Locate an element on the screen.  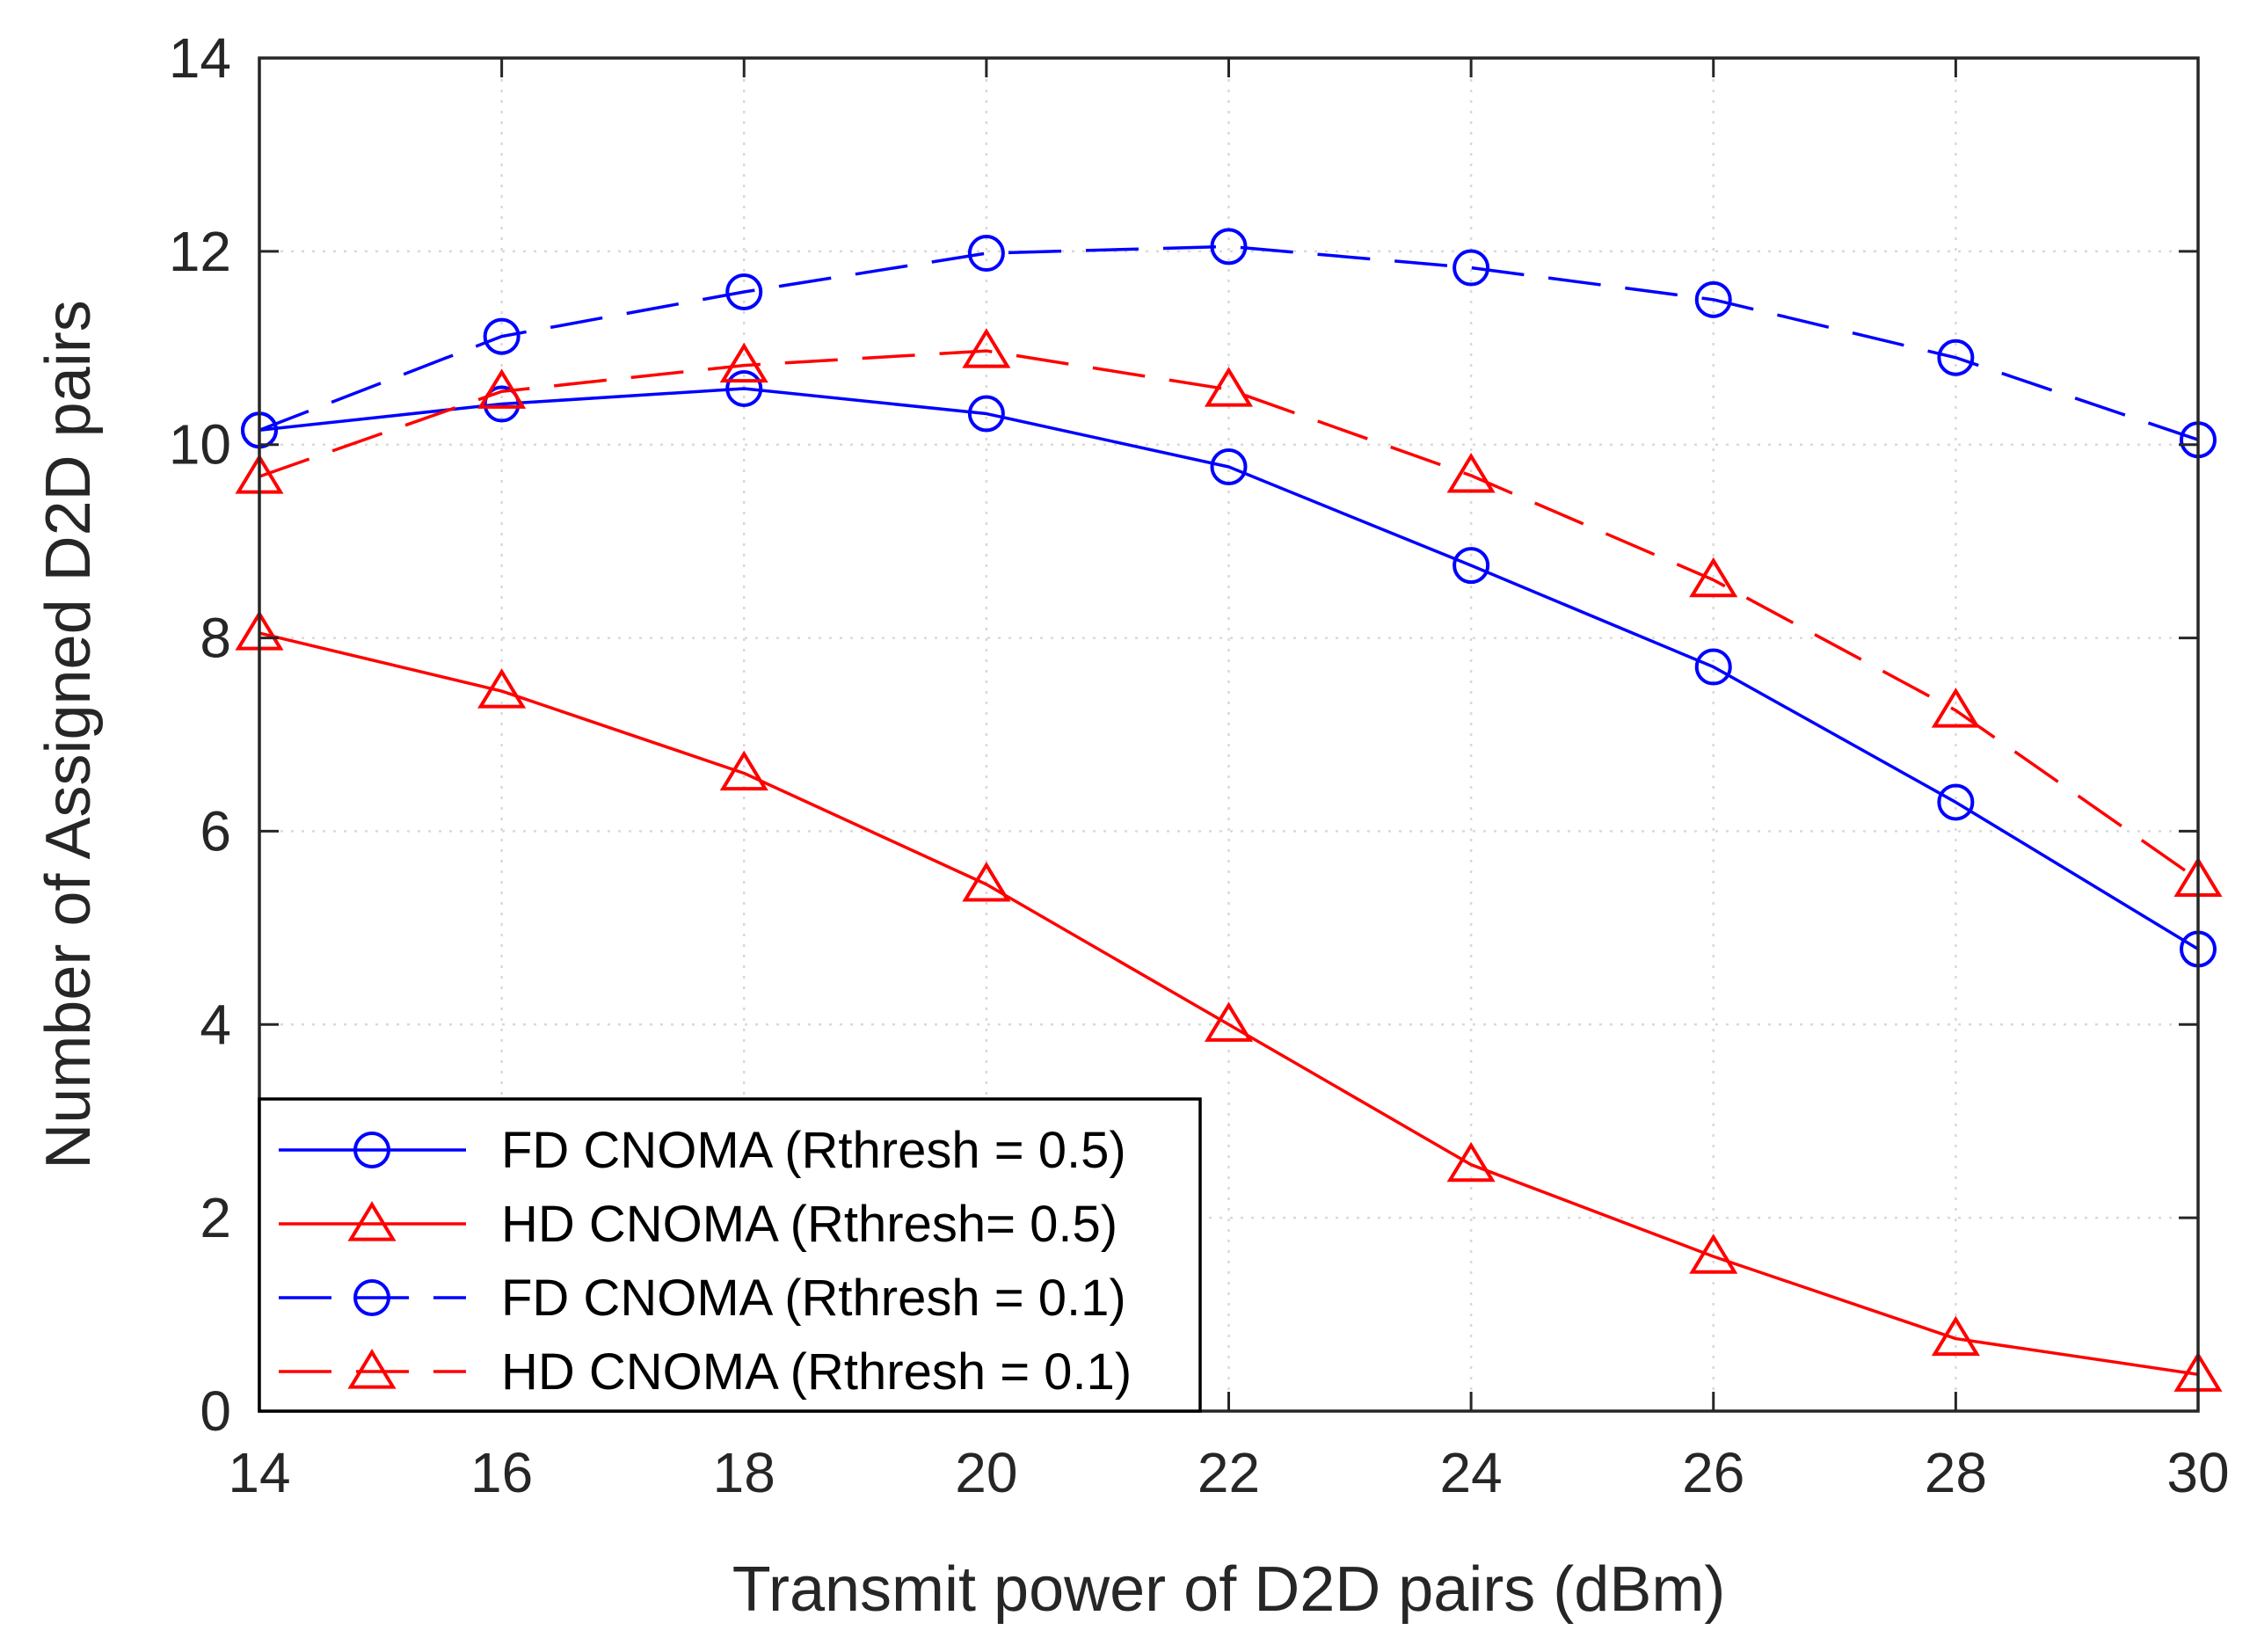
legend-label: FD CNOMA (Rthresh = 0.5) is located at coordinates (813, 1150).